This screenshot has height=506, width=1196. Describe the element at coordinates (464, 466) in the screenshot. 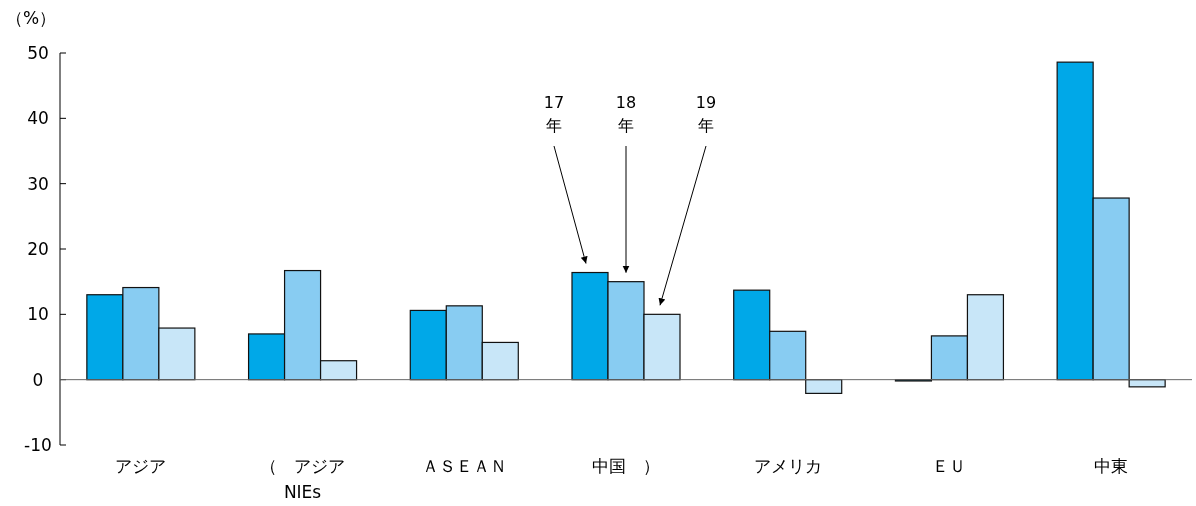

I see `x-tick-label: ＡＳＥＡＮ` at that location.